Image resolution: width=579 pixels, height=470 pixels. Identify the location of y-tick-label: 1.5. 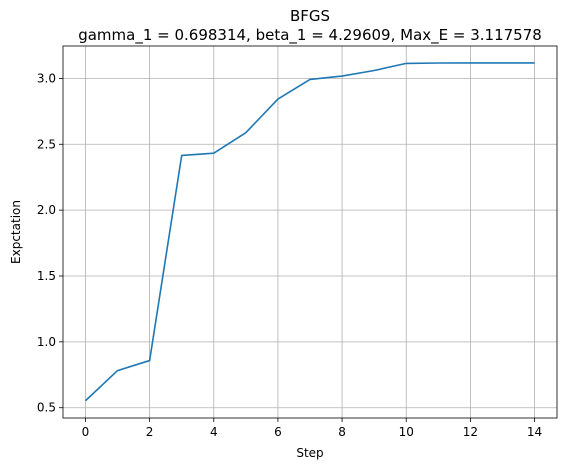
(46, 276).